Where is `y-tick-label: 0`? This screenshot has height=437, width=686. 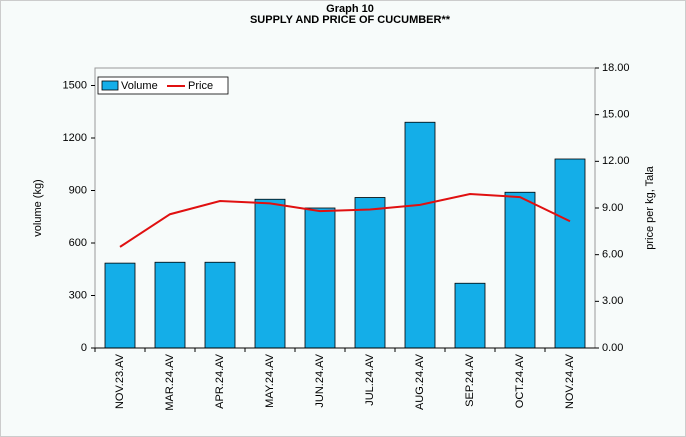 y-tick-label: 0 is located at coordinates (84, 348).